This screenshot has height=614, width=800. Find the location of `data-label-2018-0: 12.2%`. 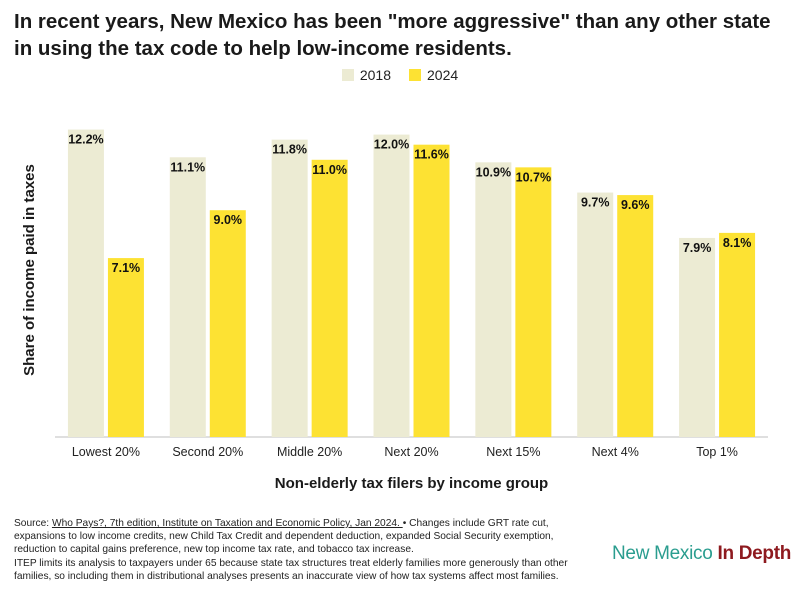

data-label-2018-0: 12.2% is located at coordinates (85, 140).